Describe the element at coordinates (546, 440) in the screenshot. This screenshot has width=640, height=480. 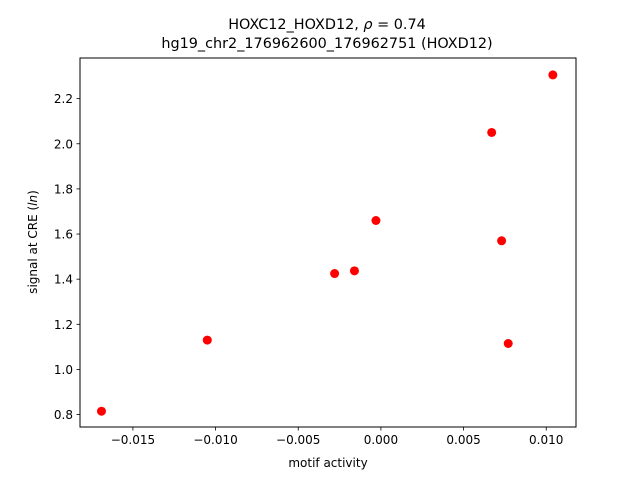
I see `x-tick-label: 0.010` at that location.